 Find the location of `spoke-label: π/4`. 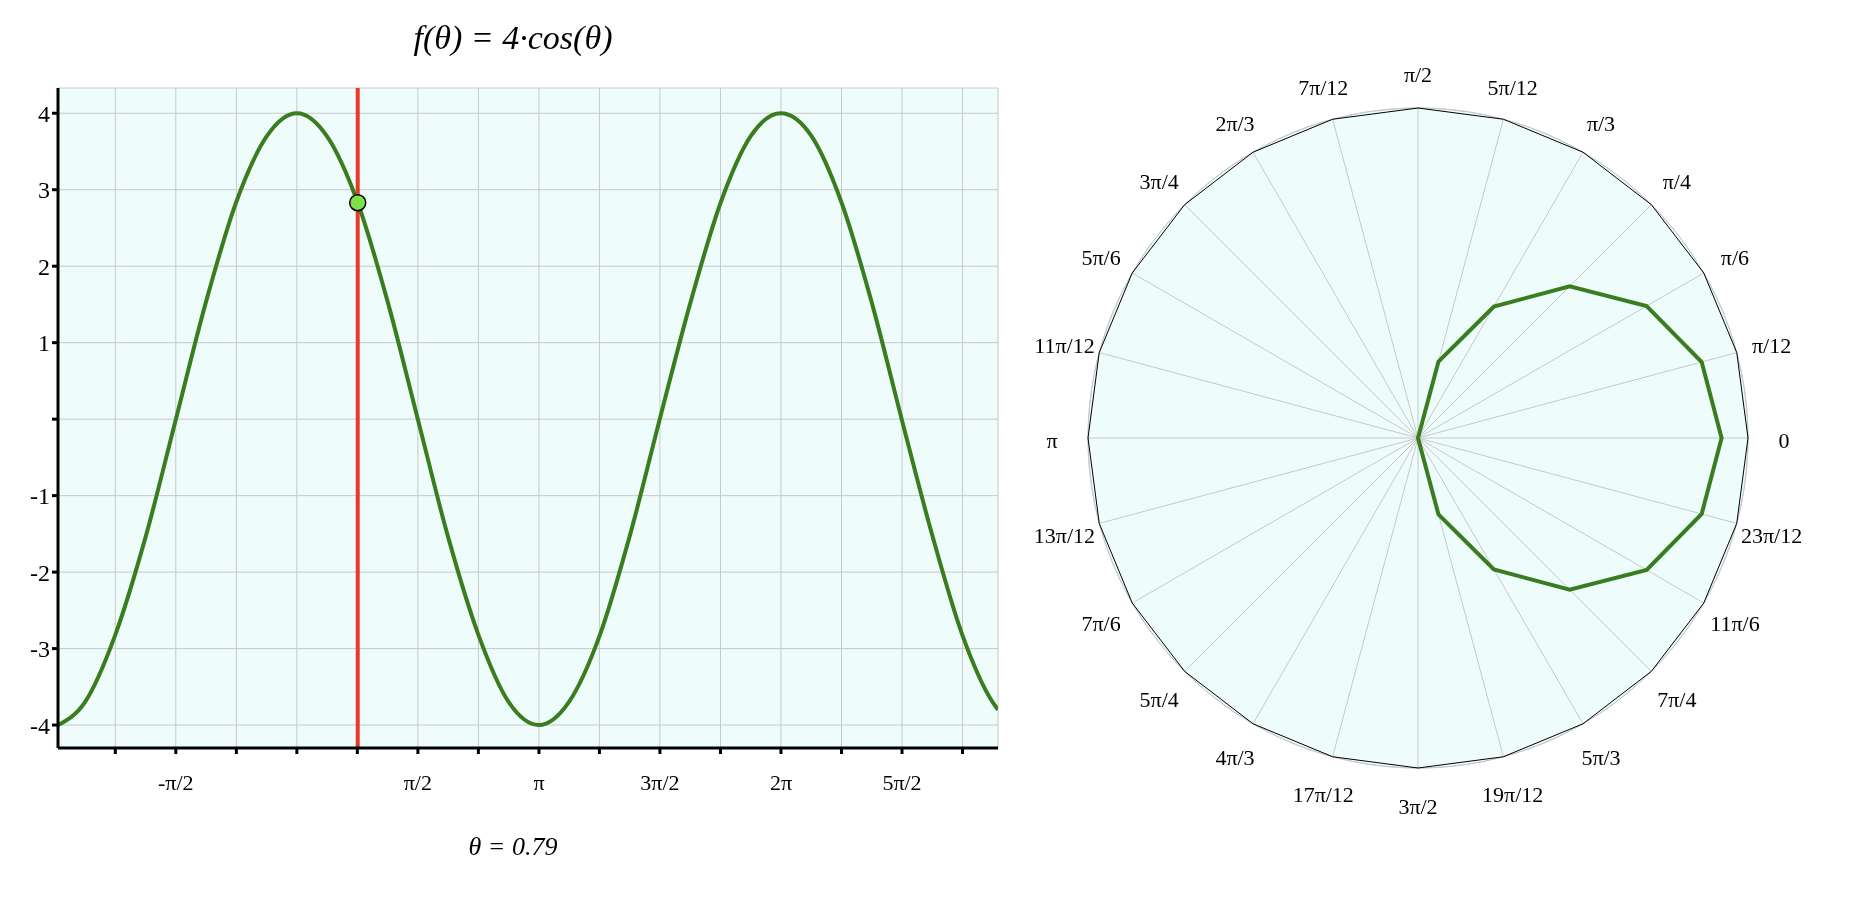

spoke-label: π/4 is located at coordinates (1676, 182).